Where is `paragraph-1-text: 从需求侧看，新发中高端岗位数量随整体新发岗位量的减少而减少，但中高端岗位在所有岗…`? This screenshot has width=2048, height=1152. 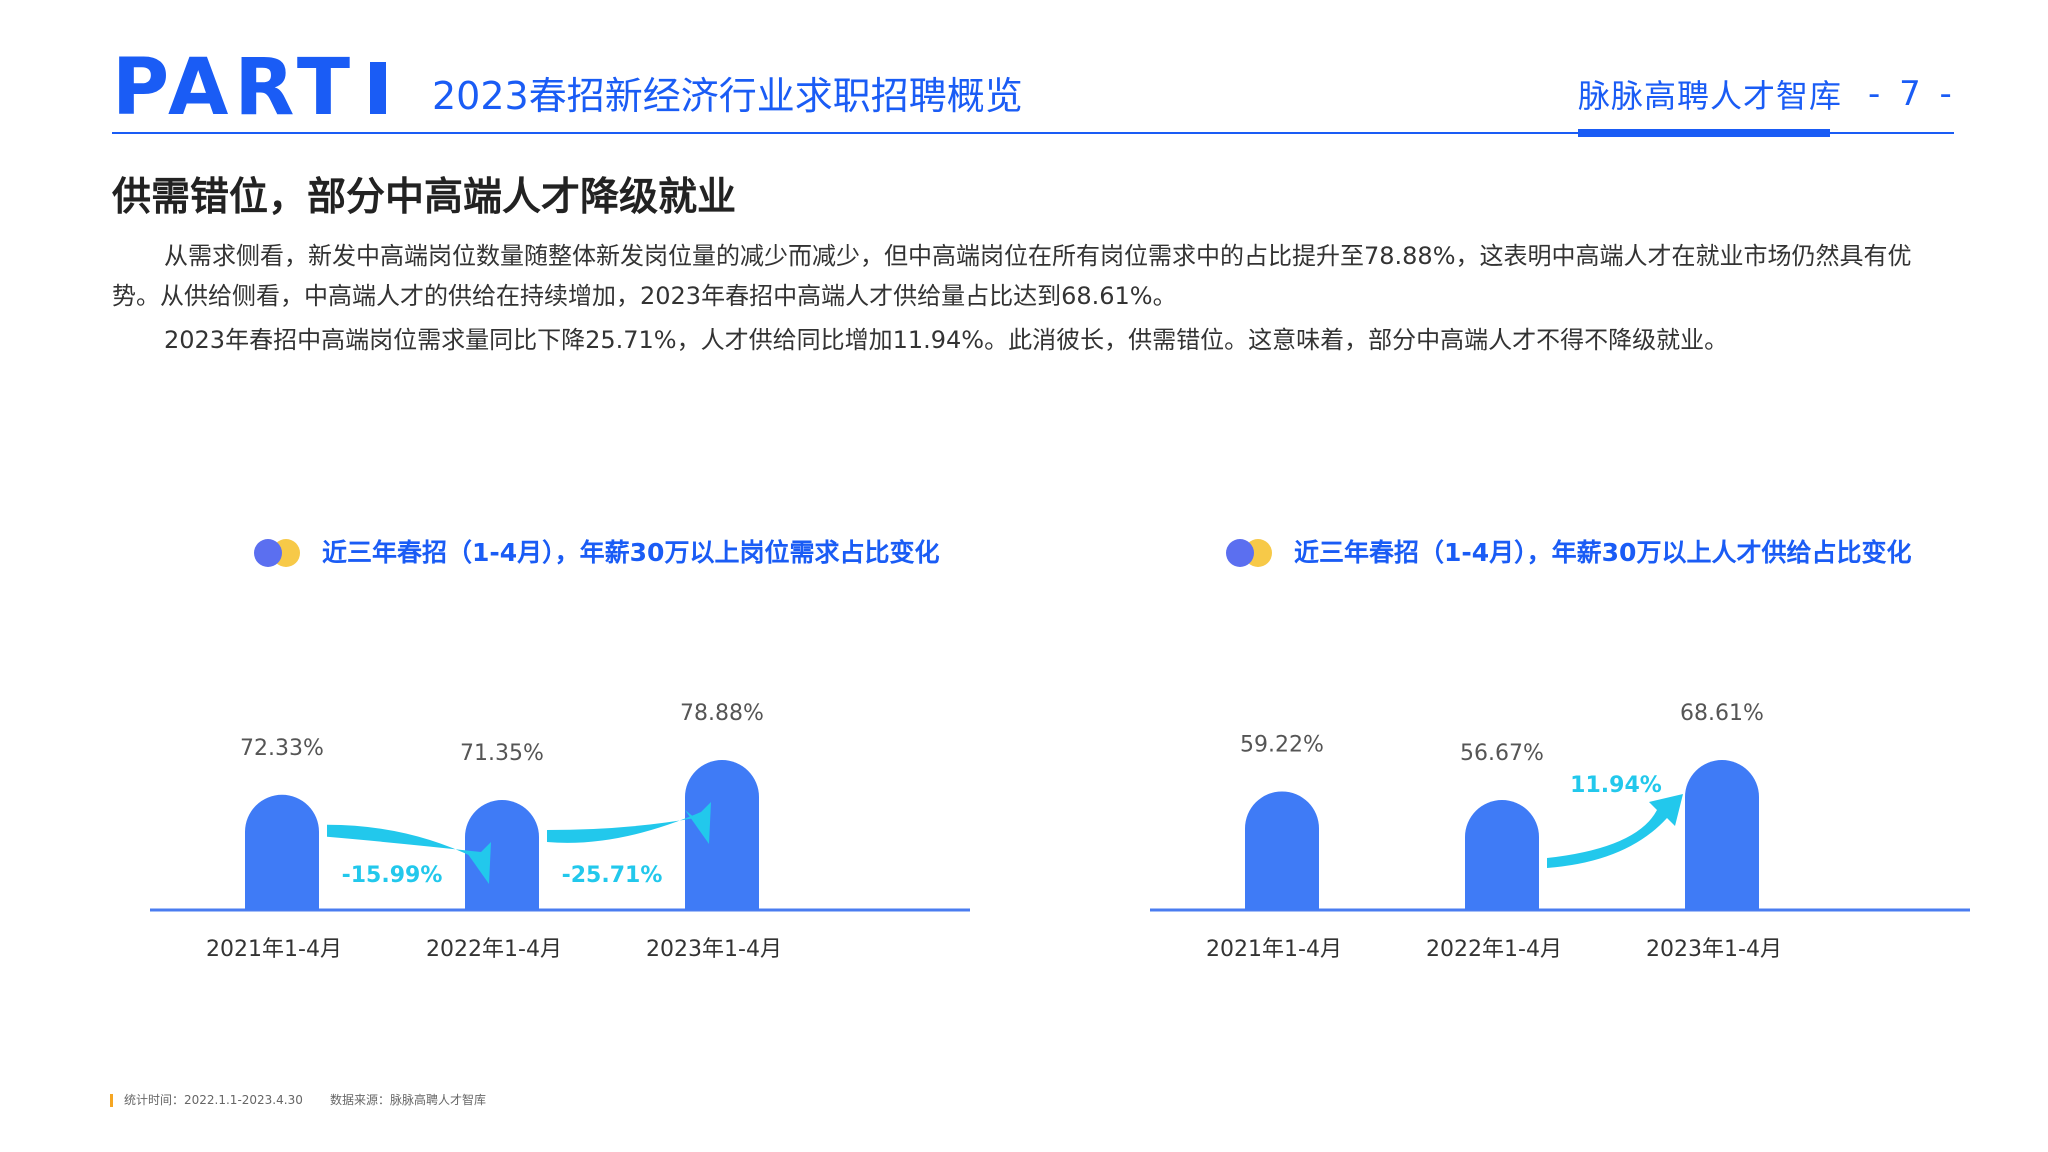 paragraph-1-text: 从需求侧看，新发中高端岗位数量随整体新发岗位量的减少而减少，但中高端岗位在所有岗… is located at coordinates (1012, 276).